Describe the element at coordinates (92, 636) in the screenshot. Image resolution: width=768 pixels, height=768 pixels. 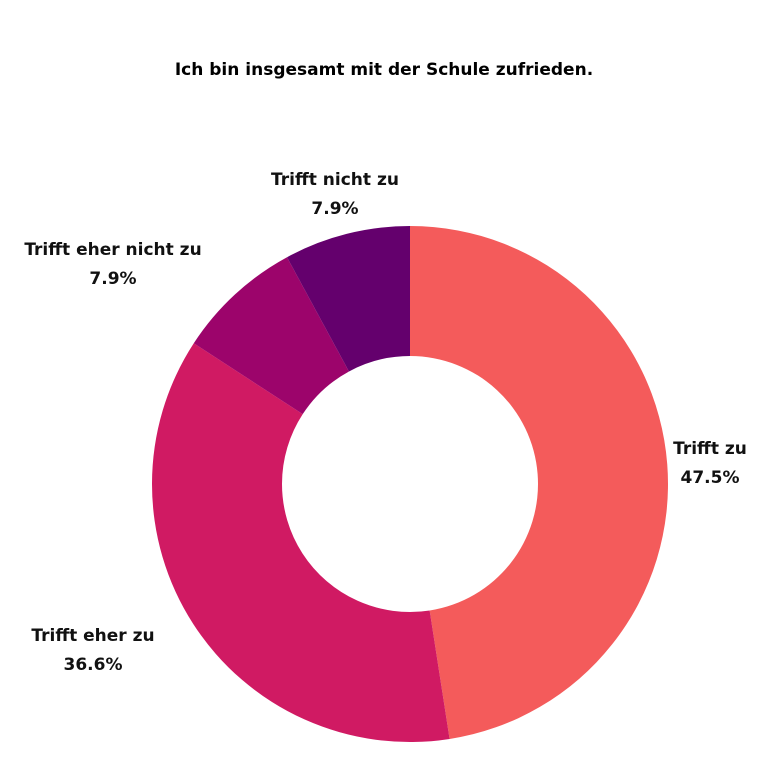
I see `slice-label: Trifft eher zu` at that location.